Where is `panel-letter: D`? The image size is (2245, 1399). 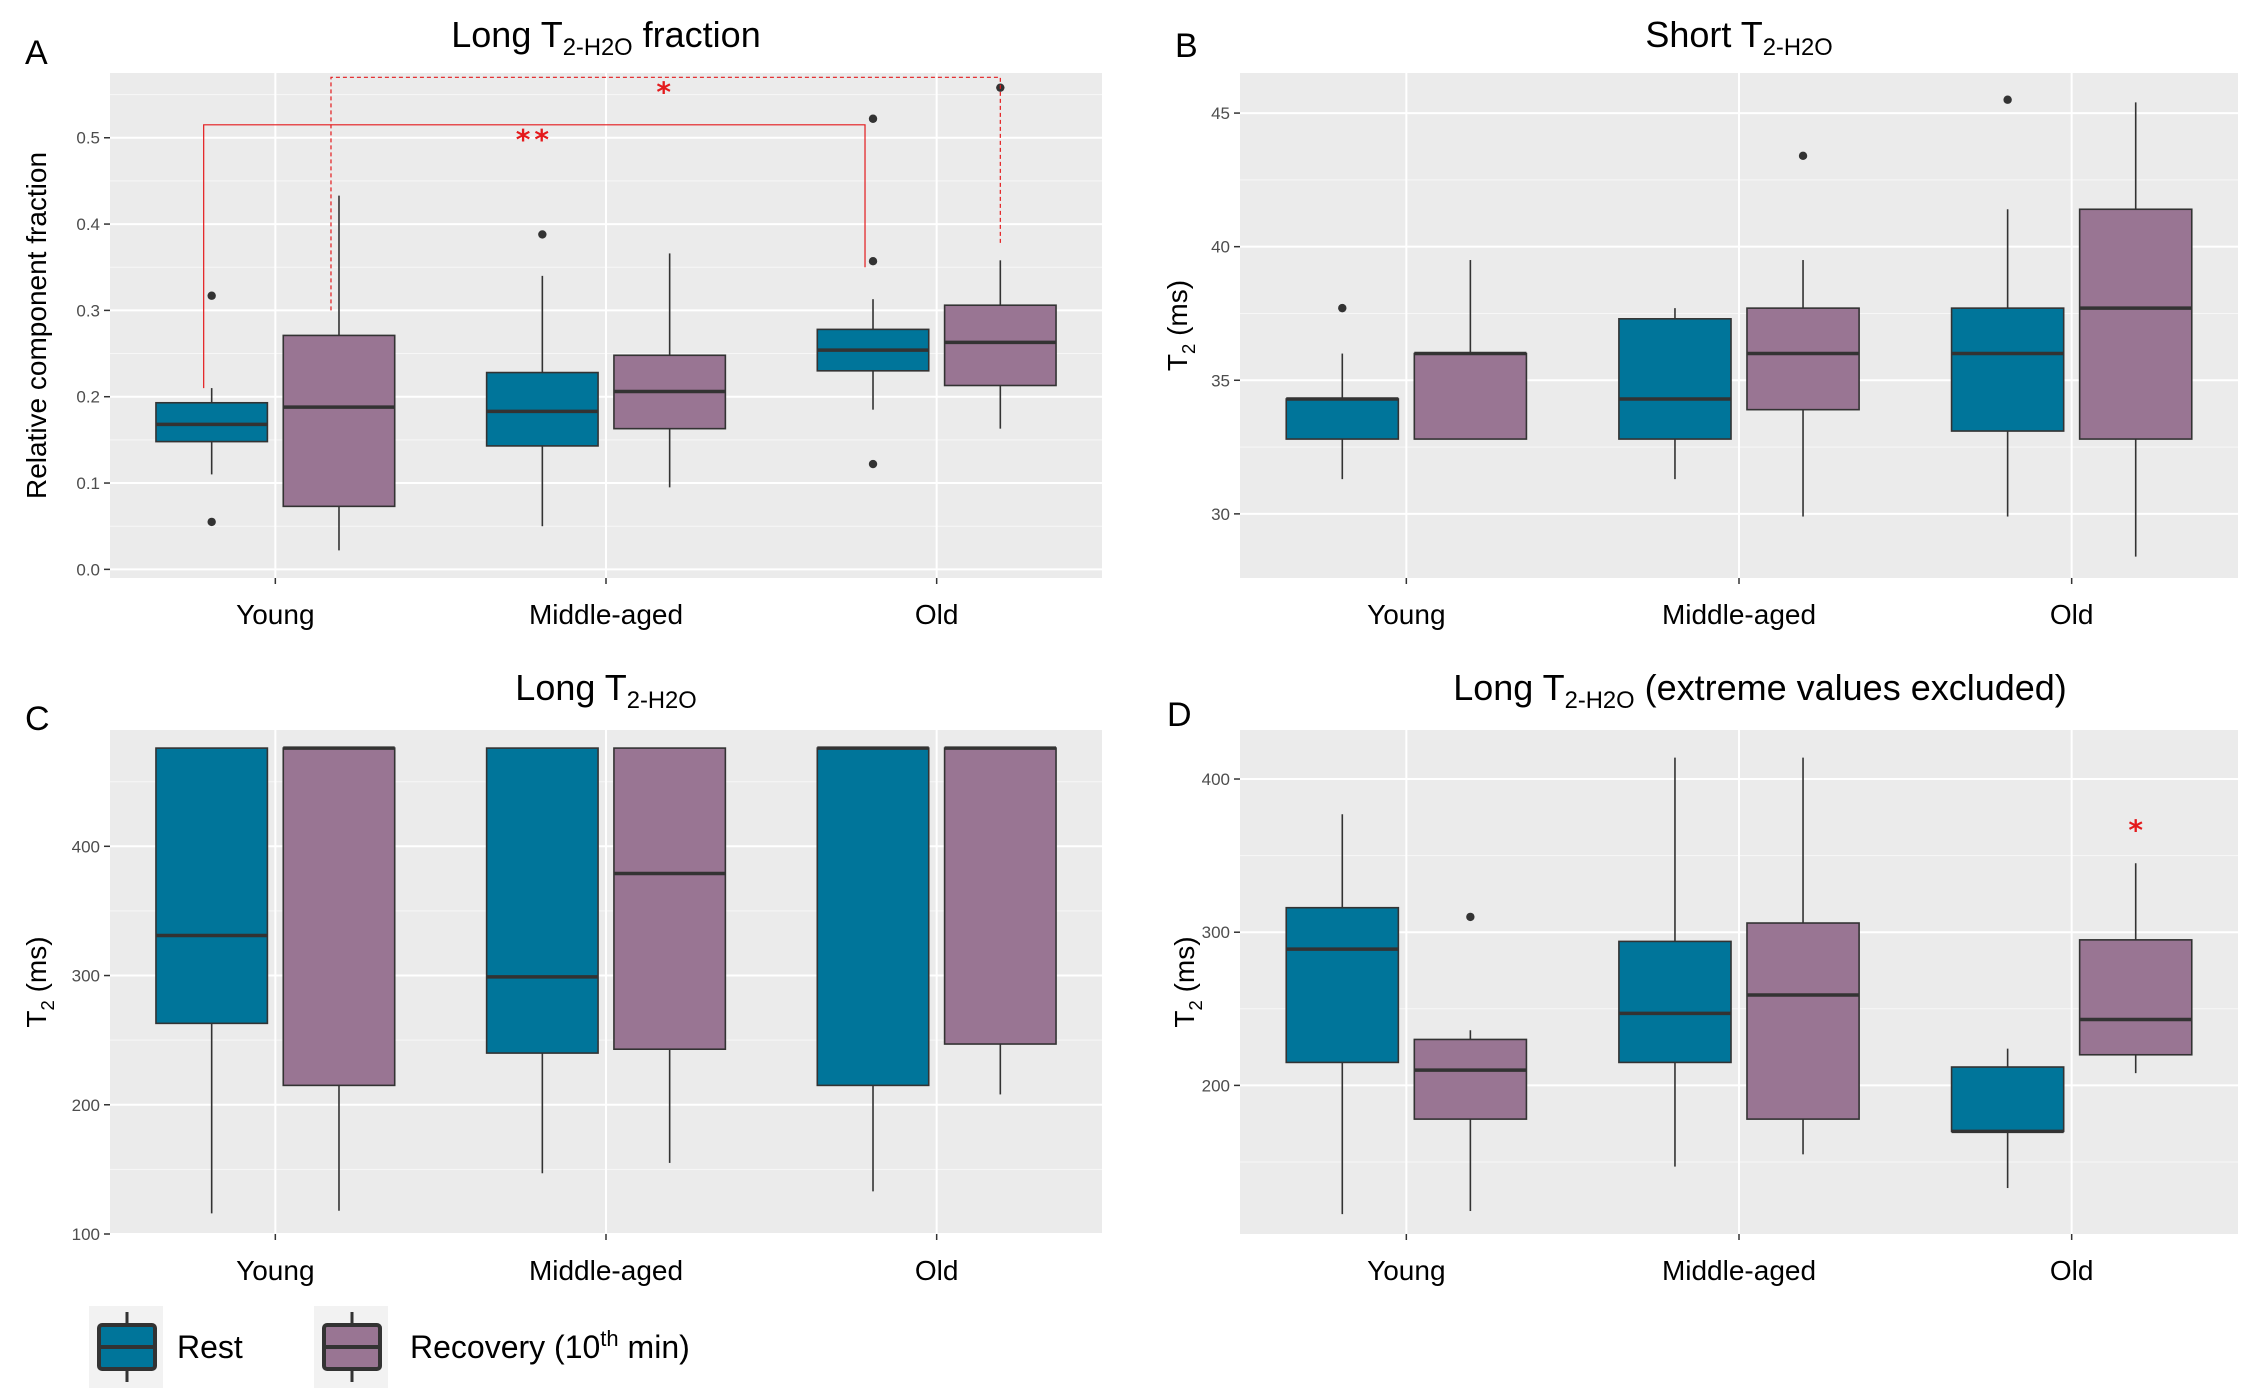 panel-letter: D is located at coordinates (1179, 715).